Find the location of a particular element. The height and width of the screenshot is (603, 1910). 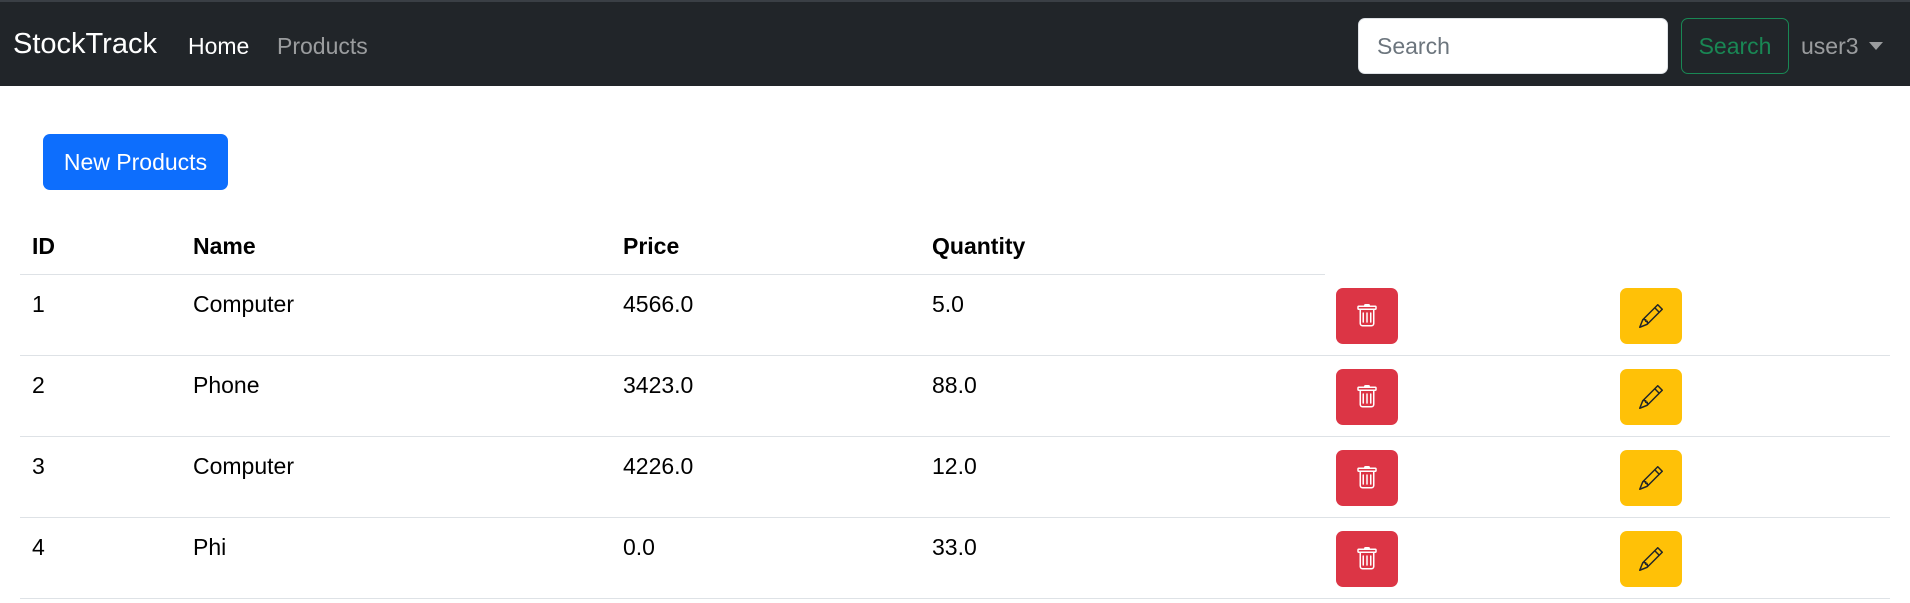

column-header-price: Price is located at coordinates (651, 246).